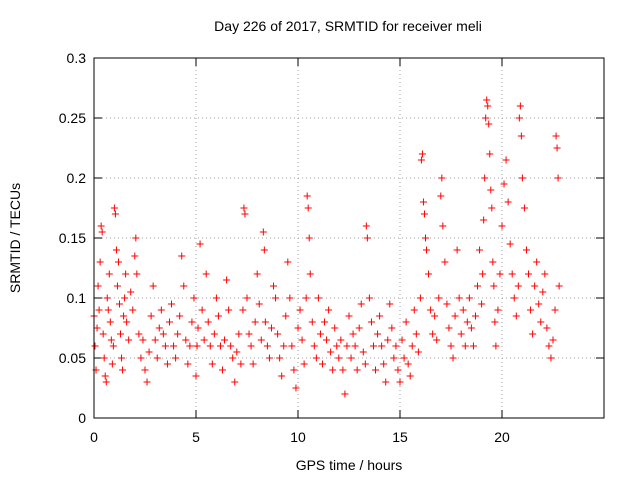 The height and width of the screenshot is (480, 640). I want to click on y-tick-label: 0.2, so click(77, 178).